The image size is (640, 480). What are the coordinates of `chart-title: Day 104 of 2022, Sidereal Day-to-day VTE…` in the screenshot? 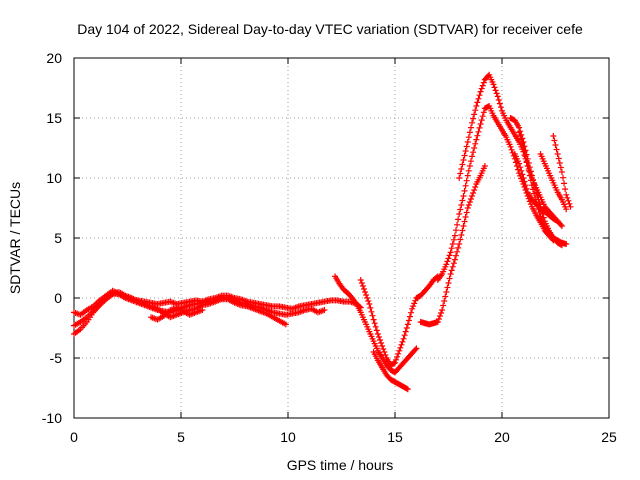 It's located at (330, 29).